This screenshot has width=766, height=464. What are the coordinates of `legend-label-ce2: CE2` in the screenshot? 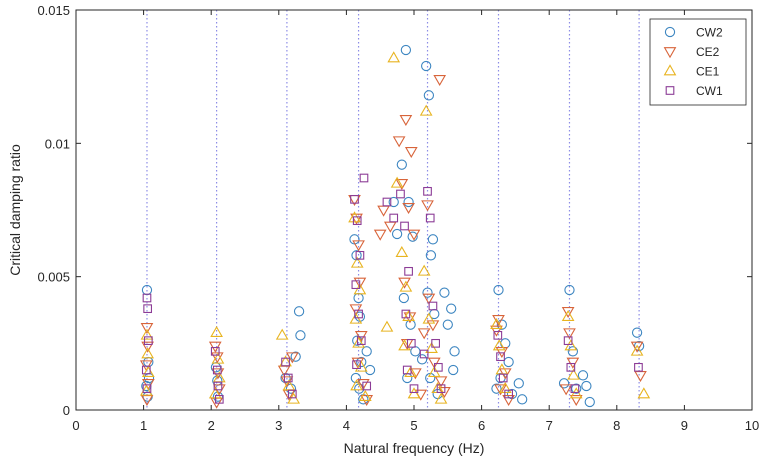 It's located at (708, 52).